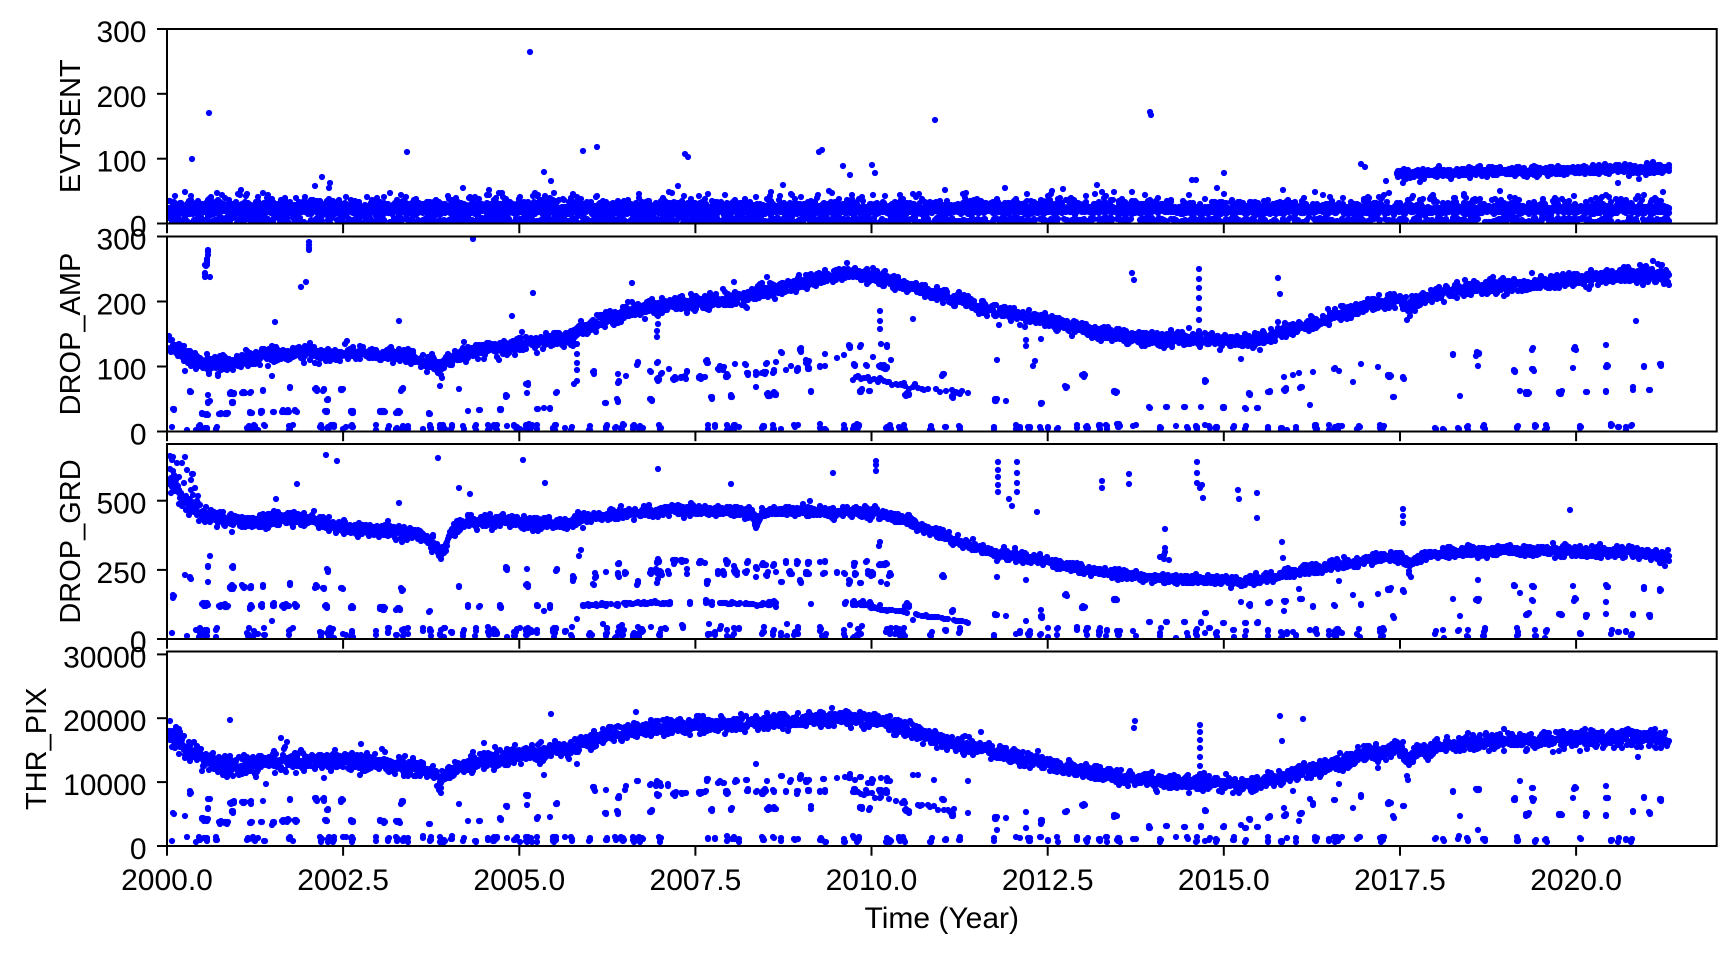  I want to click on svg-text: THR_PIX, so click(37, 749).